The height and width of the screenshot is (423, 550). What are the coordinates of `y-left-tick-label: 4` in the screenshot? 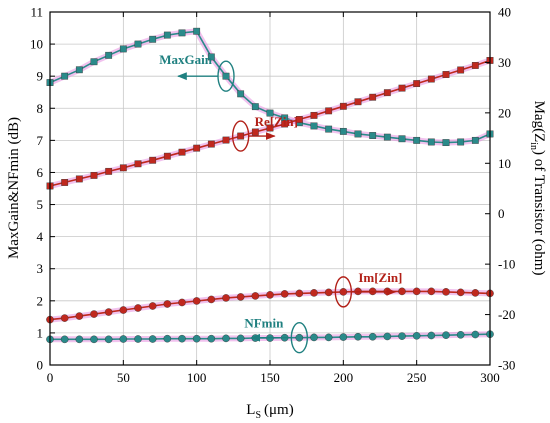 It's located at (40, 236).